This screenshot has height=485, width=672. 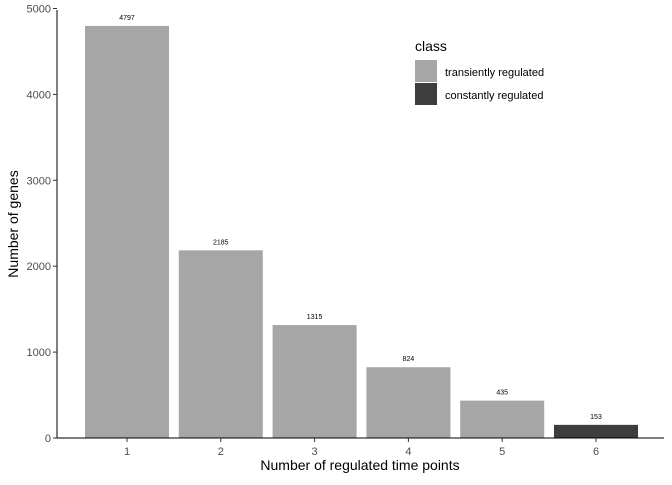 What do you see at coordinates (596, 452) in the screenshot?
I see `x-tick-label-6: 6` at bounding box center [596, 452].